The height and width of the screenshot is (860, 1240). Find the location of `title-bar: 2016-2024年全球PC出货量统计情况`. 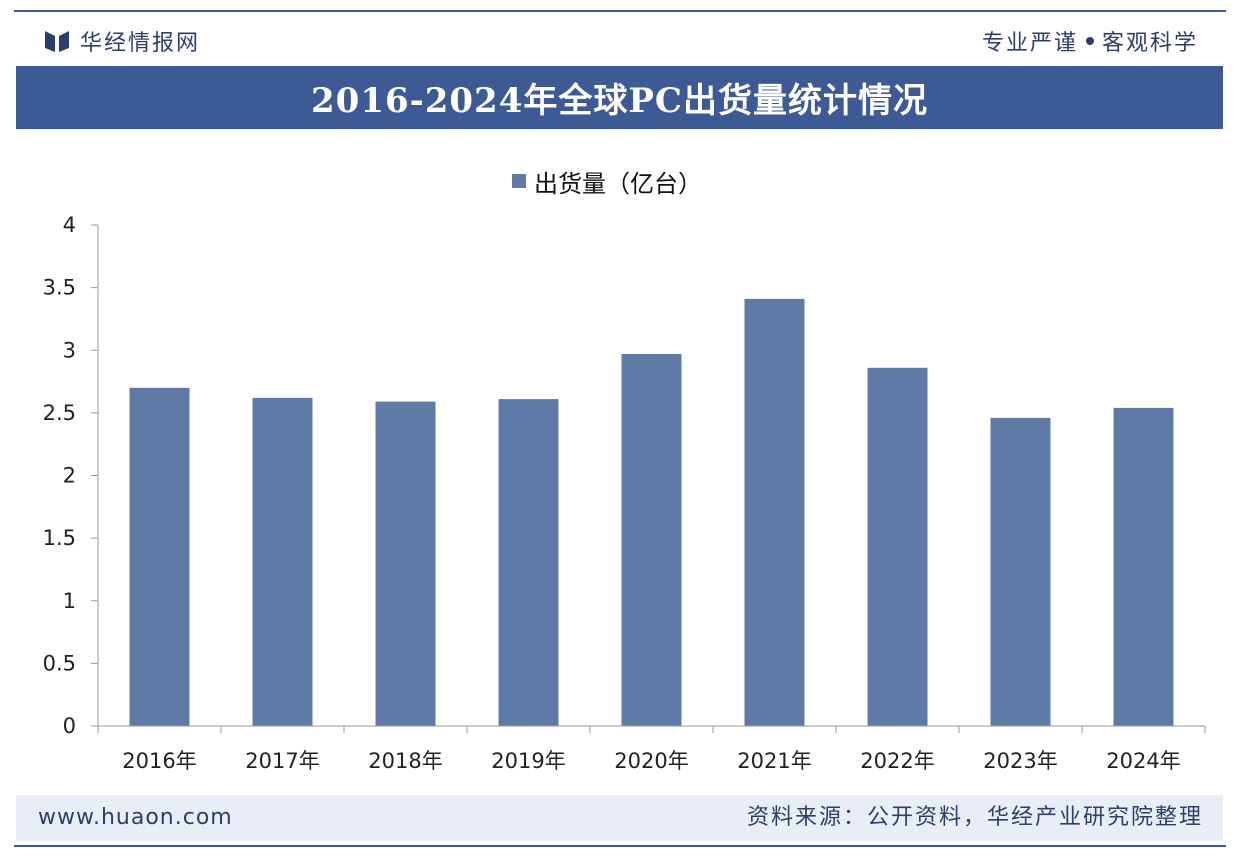

title-bar: 2016-2024年全球PC出货量统计情况 is located at coordinates (619, 97).